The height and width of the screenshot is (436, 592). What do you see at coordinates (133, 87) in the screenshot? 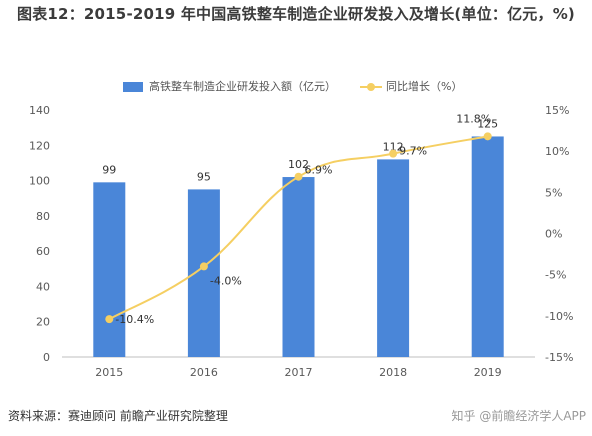
I see `legend-bar-swatch` at bounding box center [133, 87].